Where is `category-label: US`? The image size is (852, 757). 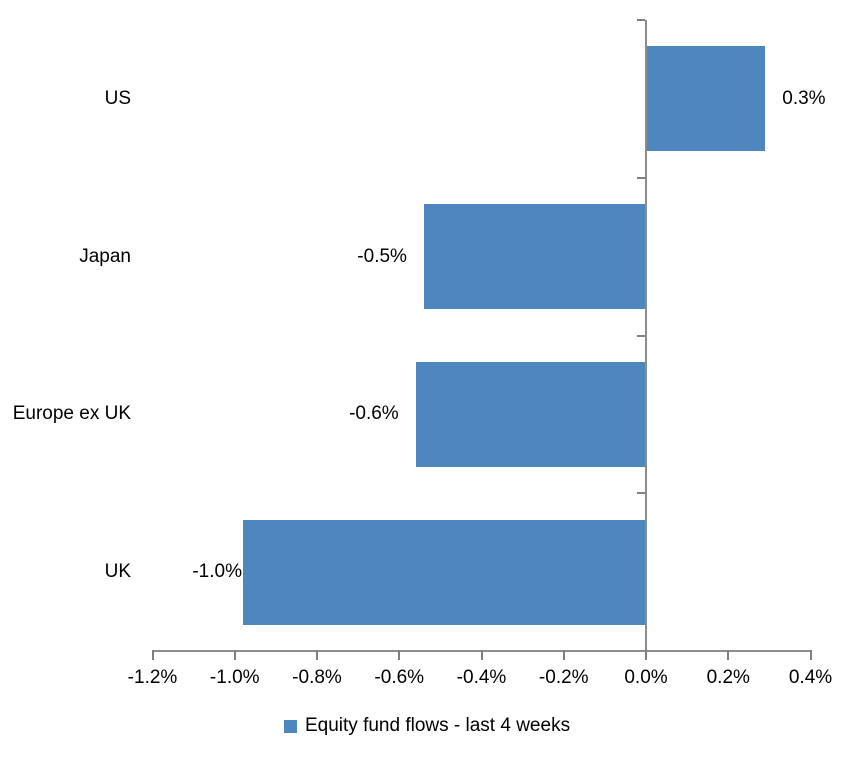 category-label: US is located at coordinates (117, 98).